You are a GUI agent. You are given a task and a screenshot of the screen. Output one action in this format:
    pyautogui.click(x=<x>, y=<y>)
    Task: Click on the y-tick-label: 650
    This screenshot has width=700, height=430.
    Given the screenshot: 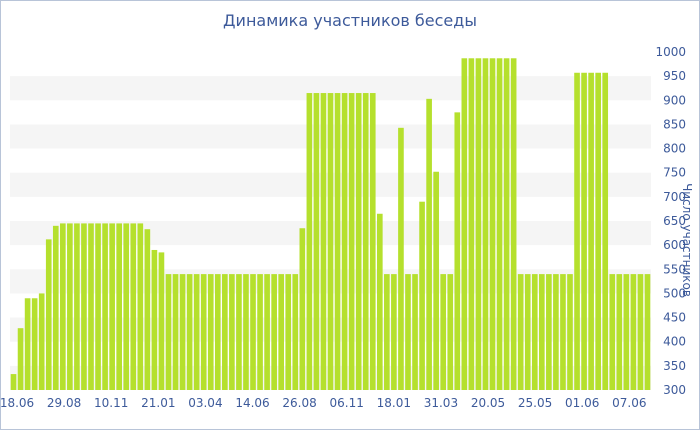 What is the action you would take?
    pyautogui.click(x=674, y=221)
    